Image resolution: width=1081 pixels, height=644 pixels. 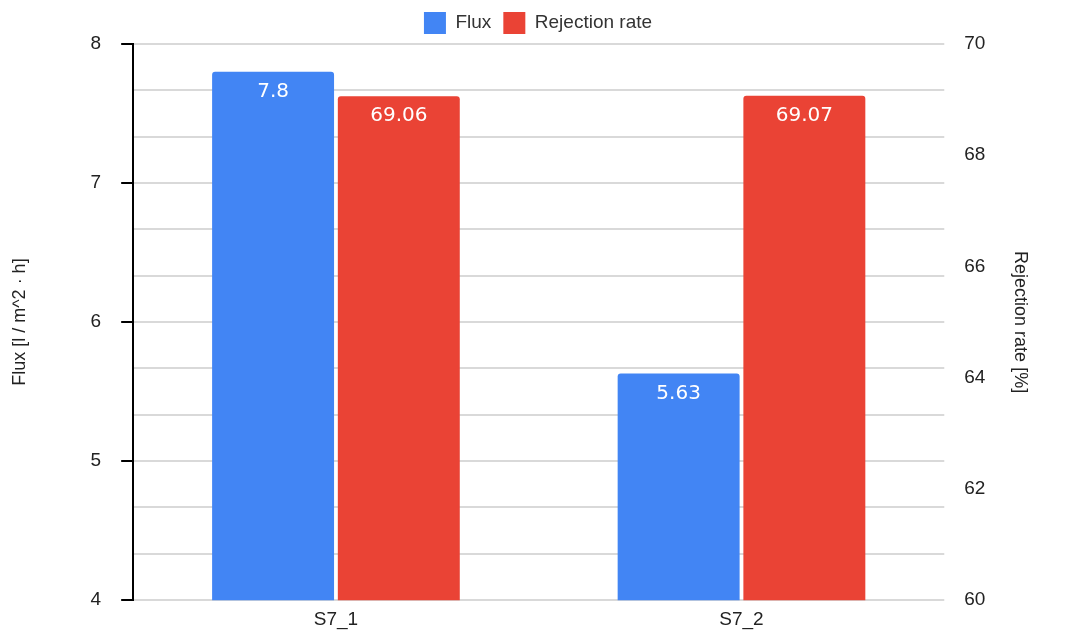 What do you see at coordinates (975, 376) in the screenshot?
I see `y2-tick-label: 64` at bounding box center [975, 376].